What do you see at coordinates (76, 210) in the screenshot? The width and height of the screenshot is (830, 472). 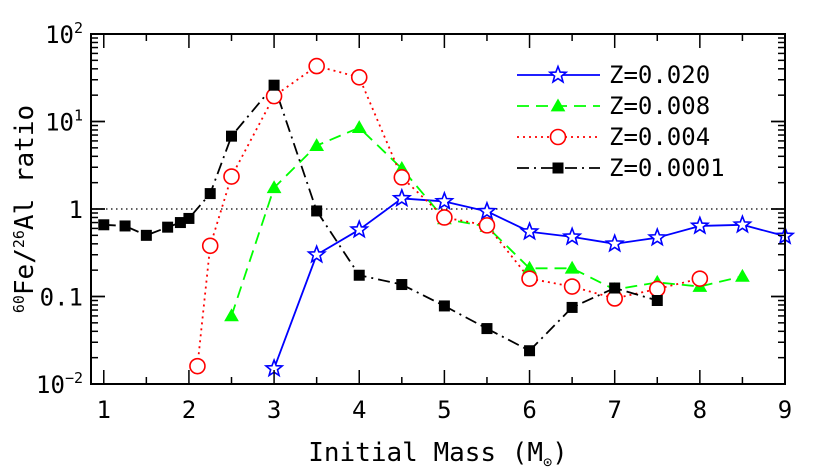 I see `y-tick-label: 1` at bounding box center [76, 210].